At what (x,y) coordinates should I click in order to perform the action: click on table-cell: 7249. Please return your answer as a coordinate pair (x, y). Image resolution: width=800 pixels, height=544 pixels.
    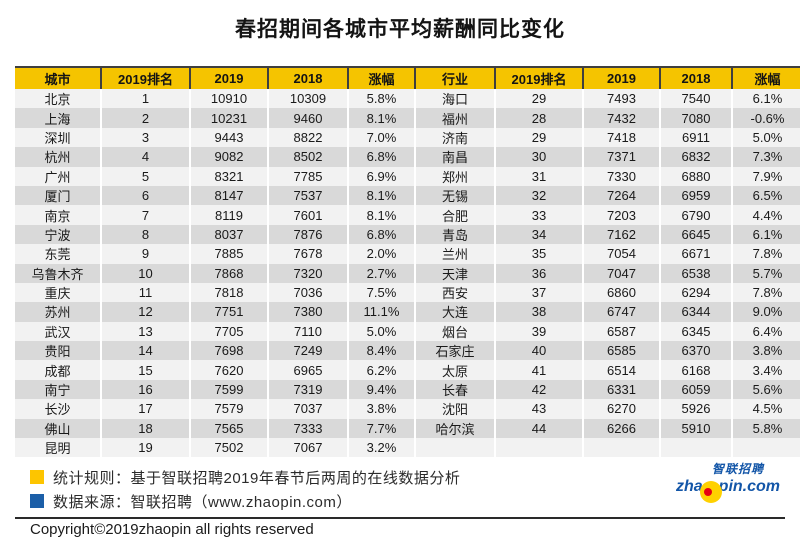
    Looking at the image, I should click on (307, 351).